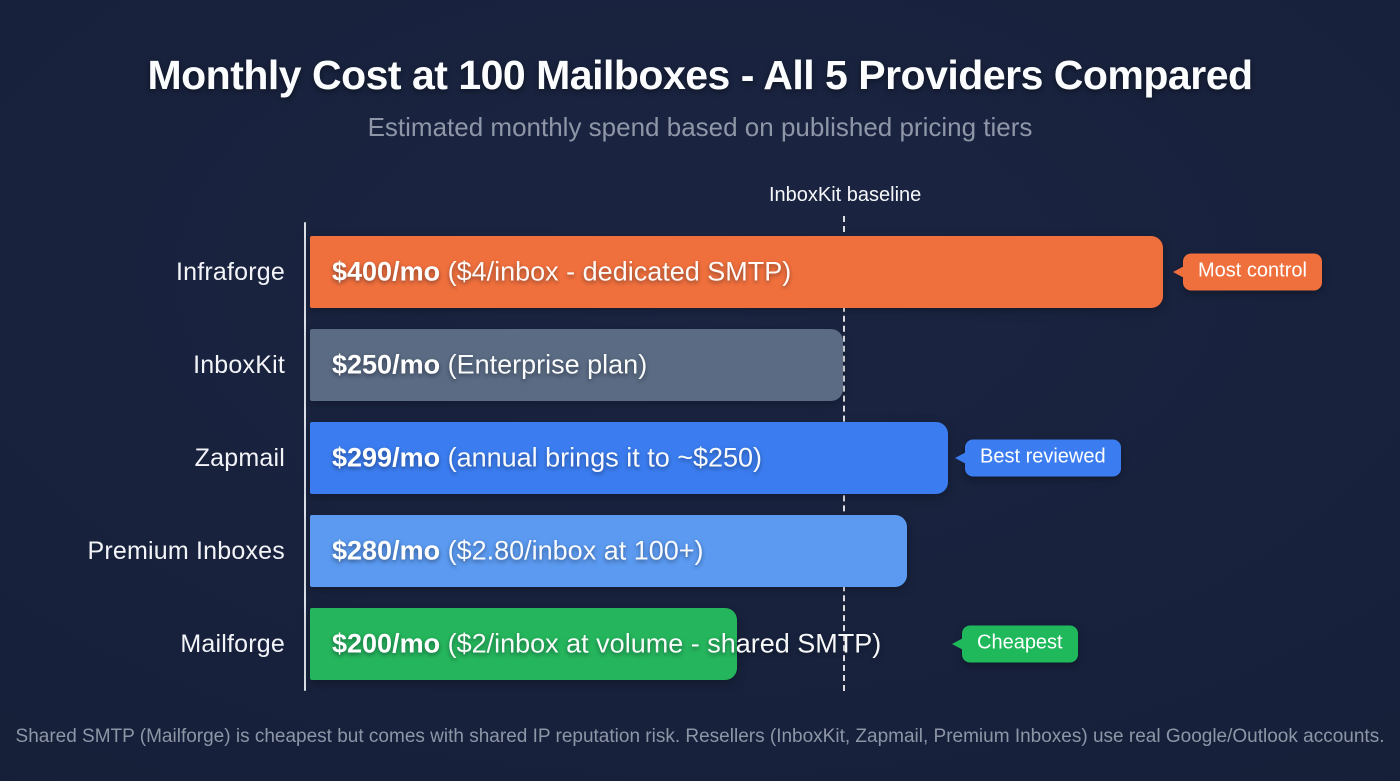  I want to click on callout-badge-cheapest: Cheapest, so click(1020, 644).